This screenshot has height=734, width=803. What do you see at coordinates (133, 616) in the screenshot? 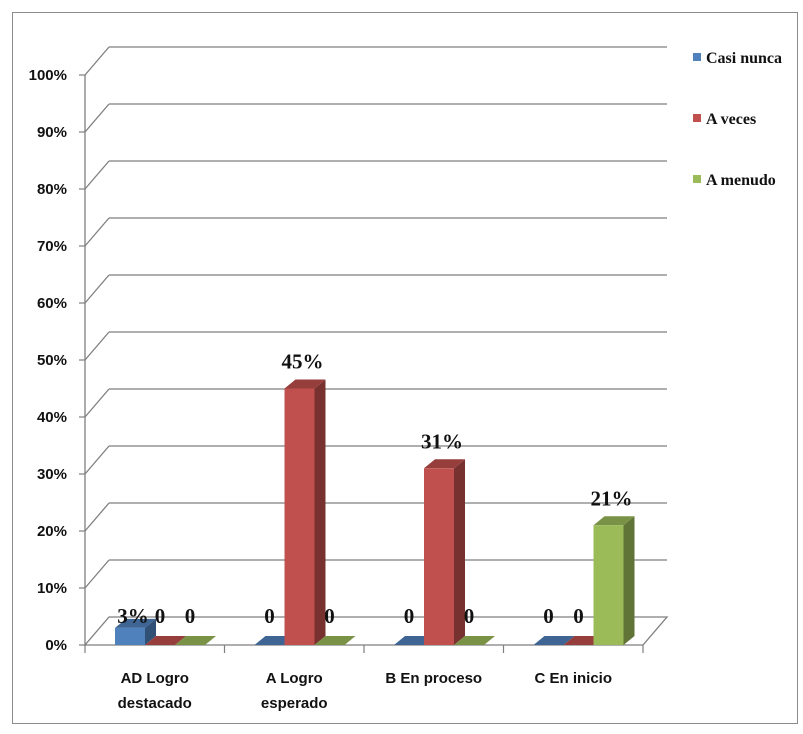
I see `data-label: 3%` at bounding box center [133, 616].